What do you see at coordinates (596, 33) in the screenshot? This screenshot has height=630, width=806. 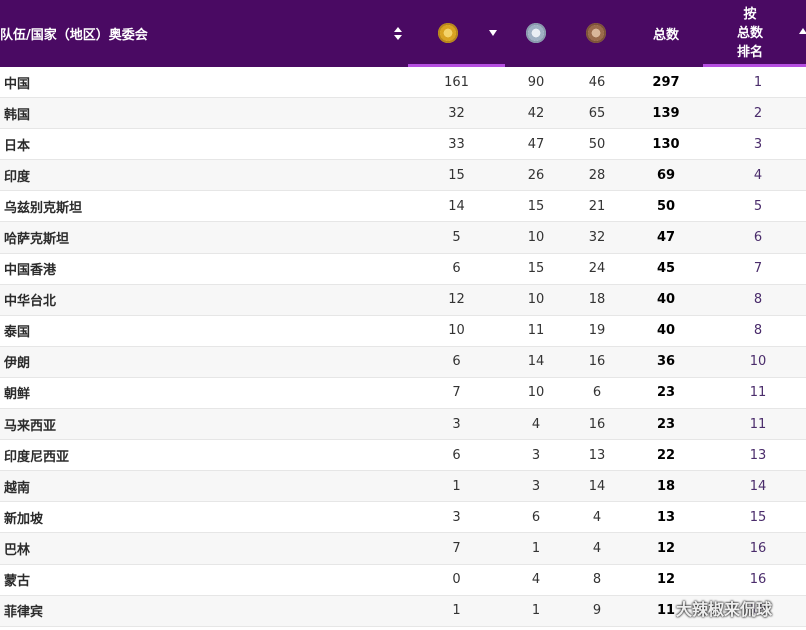 I see `bronze-medal-icon` at bounding box center [596, 33].